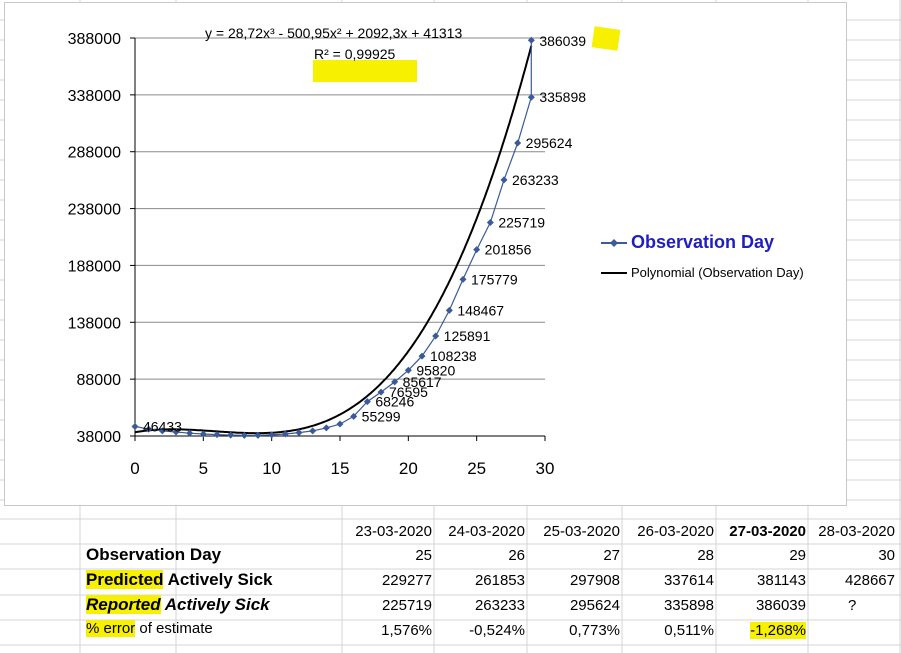  I want to click on date-header: 26-03-2020, so click(675, 531).